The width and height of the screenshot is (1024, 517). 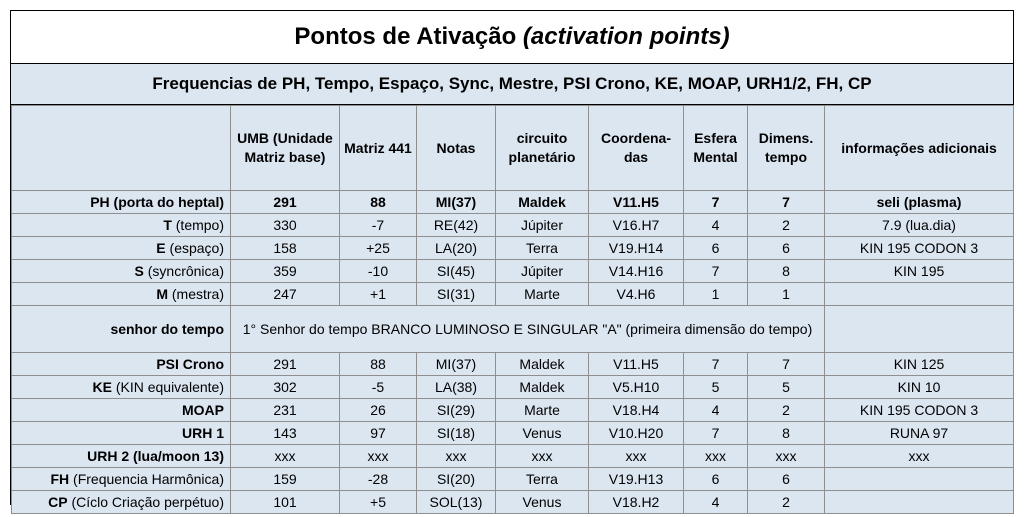 What do you see at coordinates (285, 502) in the screenshot?
I see `cell-umb: 101` at bounding box center [285, 502].